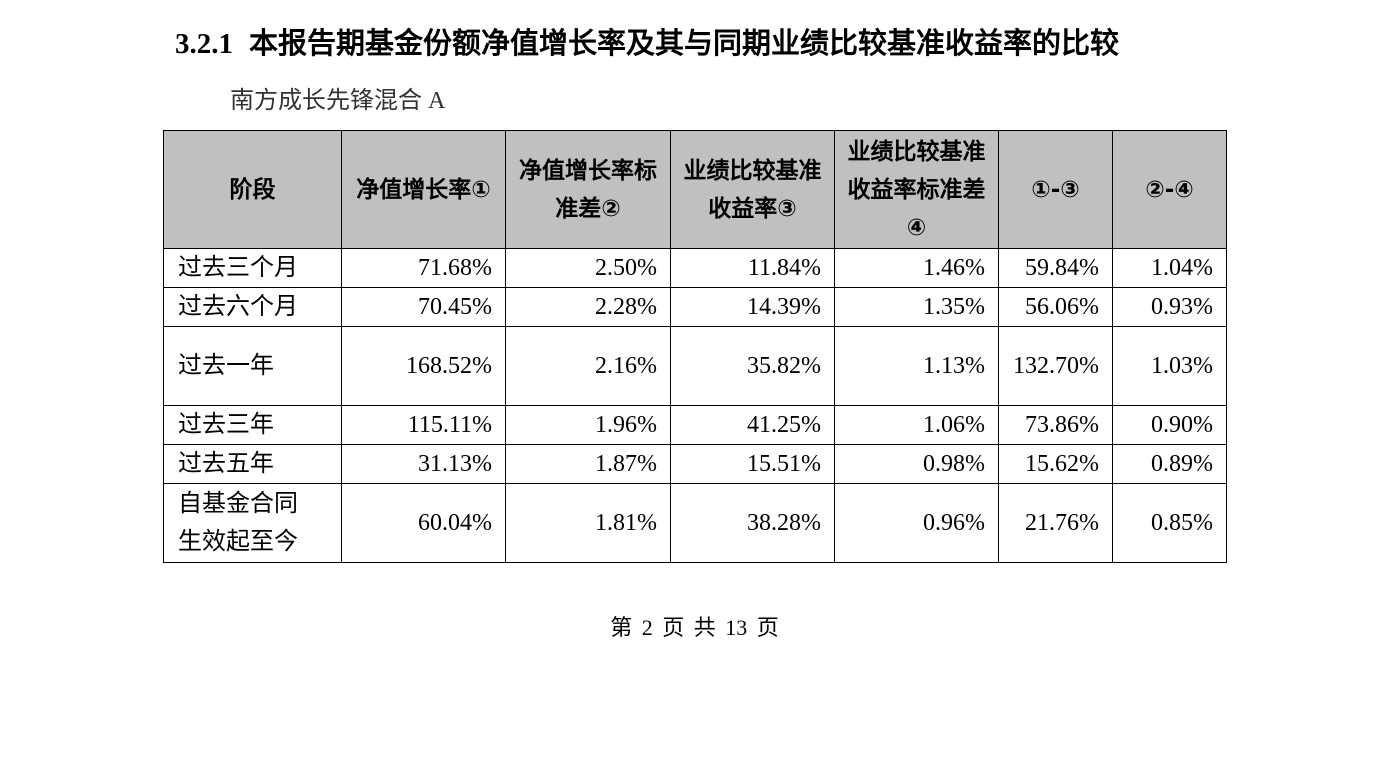 The width and height of the screenshot is (1389, 764). Describe the element at coordinates (1169, 464) in the screenshot. I see `value-cell: 0.89%` at that location.